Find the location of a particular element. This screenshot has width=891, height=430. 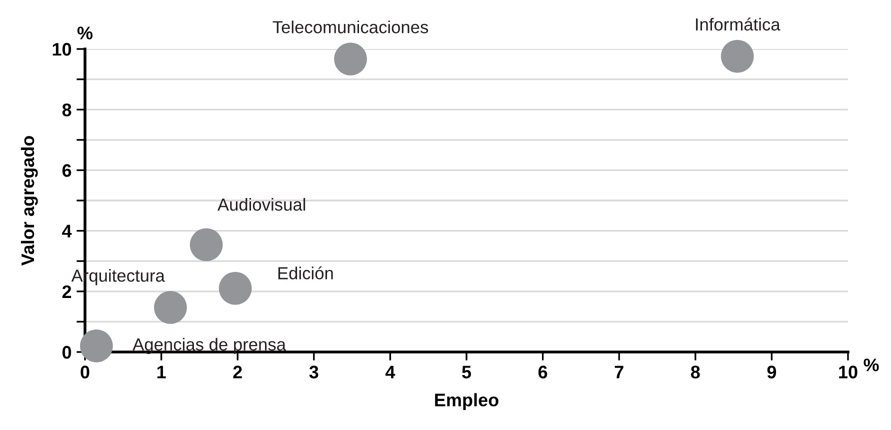

annotation: Edición is located at coordinates (305, 273).